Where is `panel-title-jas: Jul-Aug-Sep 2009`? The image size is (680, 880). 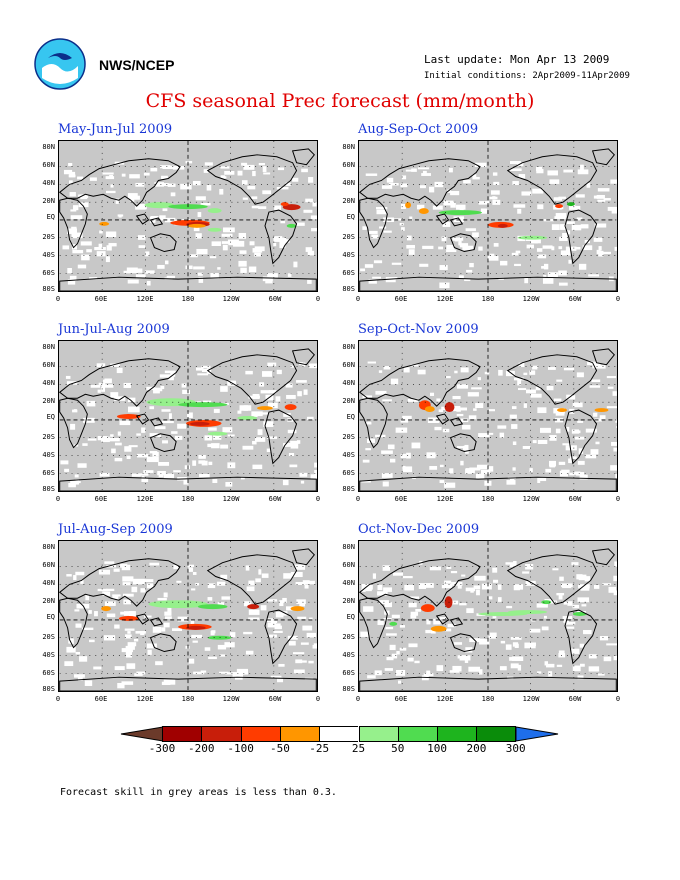
panel-title-jas: Jul-Aug-Sep 2009 is located at coordinates (115, 529).